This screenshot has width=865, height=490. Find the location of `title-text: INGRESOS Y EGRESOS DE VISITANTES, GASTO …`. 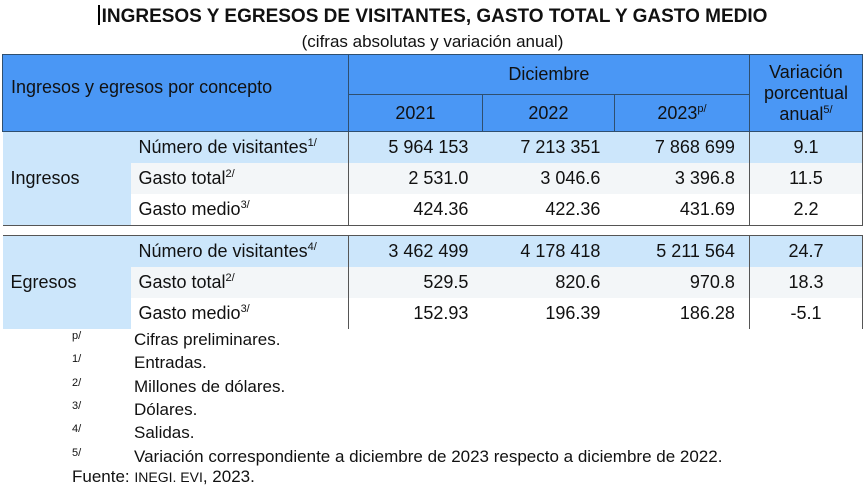

title-text: INGRESOS Y EGRESOS DE VISITANTES, GASTO … is located at coordinates (434, 16).